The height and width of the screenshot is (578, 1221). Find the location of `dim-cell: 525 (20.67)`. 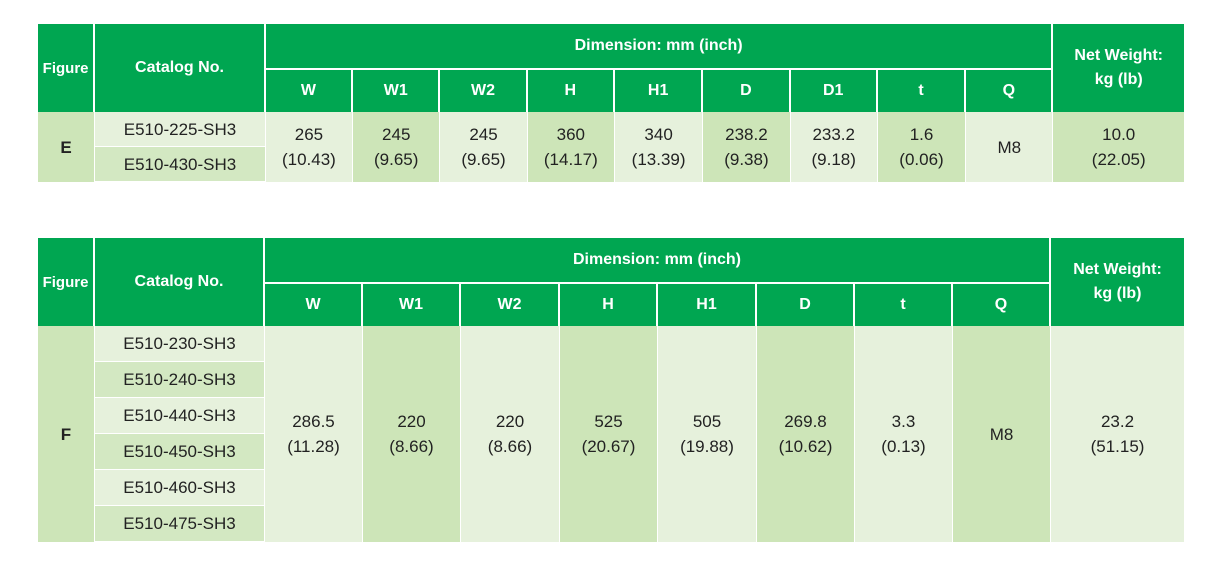

dim-cell: 525 (20.67) is located at coordinates (609, 434).